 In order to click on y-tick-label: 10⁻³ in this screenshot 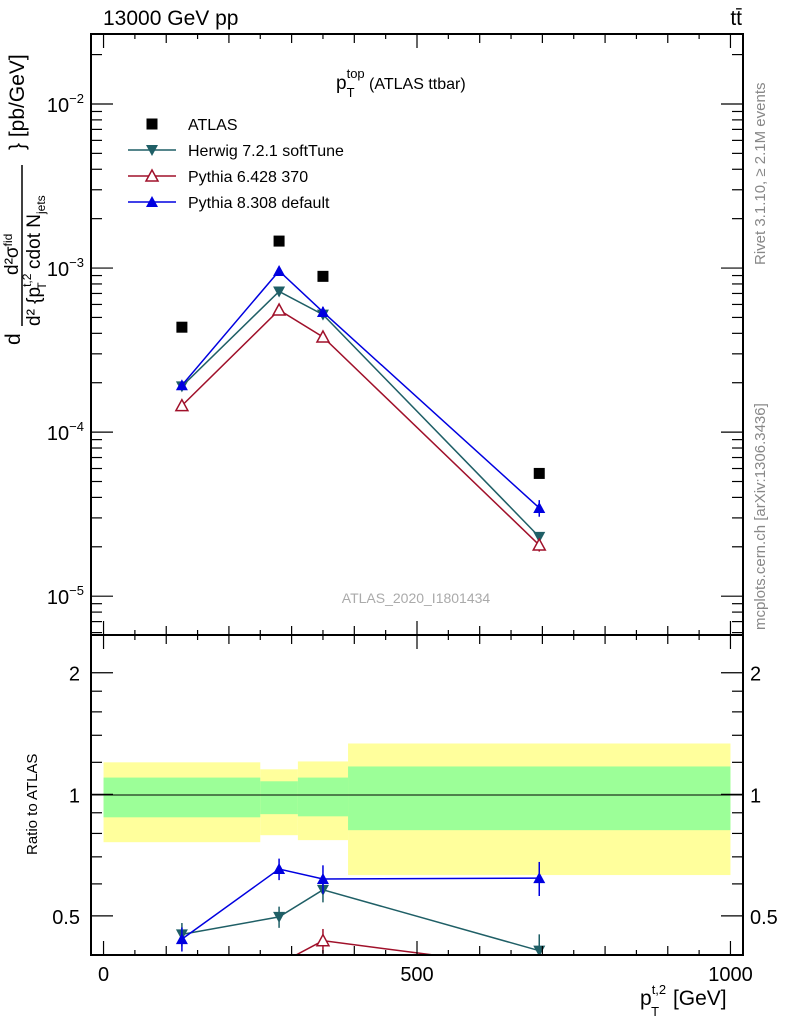, I will do `click(65, 268)`.